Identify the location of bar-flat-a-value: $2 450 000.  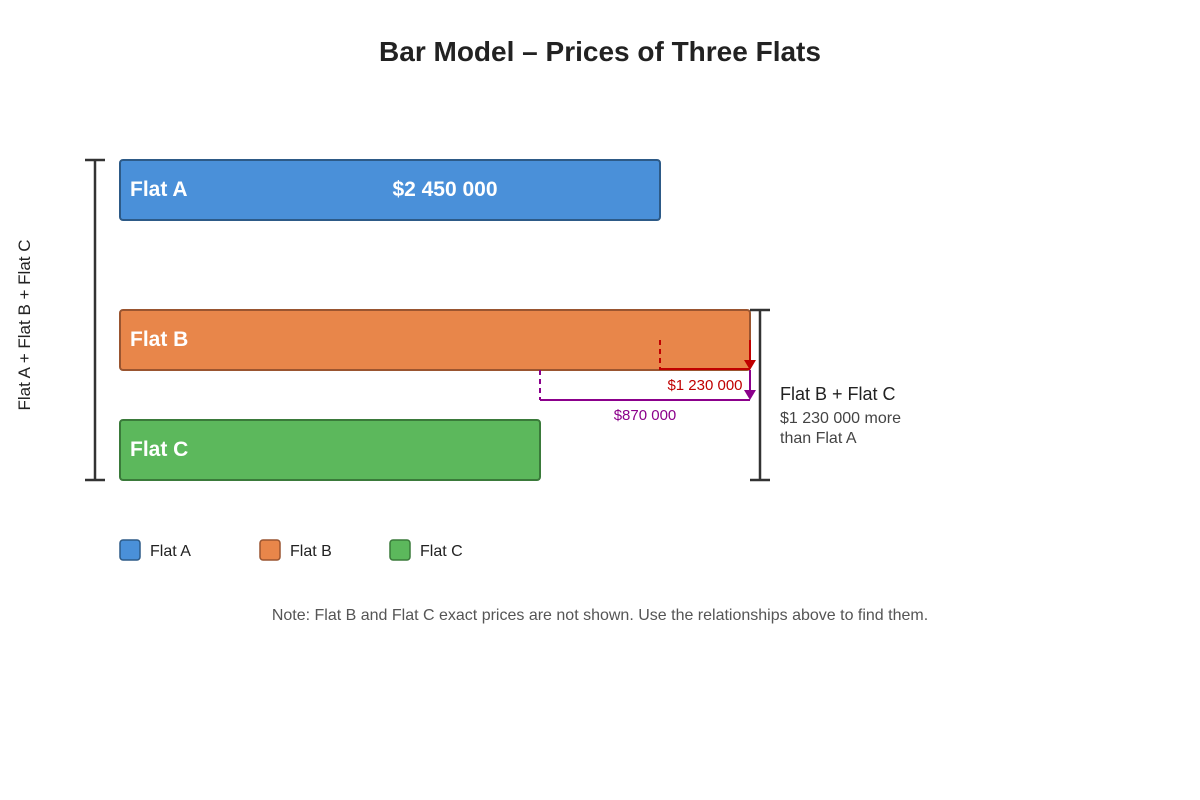
(444, 189).